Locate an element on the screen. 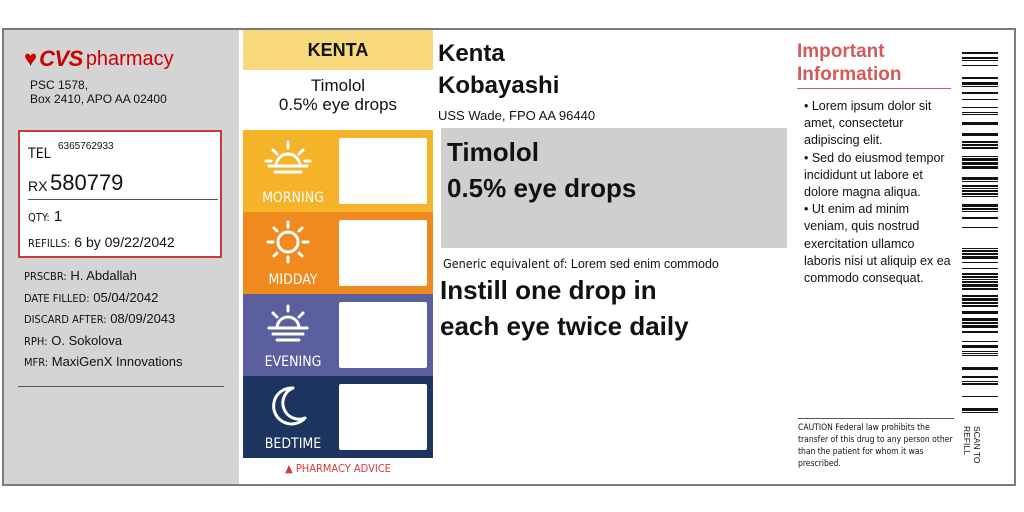 The height and width of the screenshot is (512, 1024). patient-name: Kenta Kobayashi is located at coordinates (498, 70).